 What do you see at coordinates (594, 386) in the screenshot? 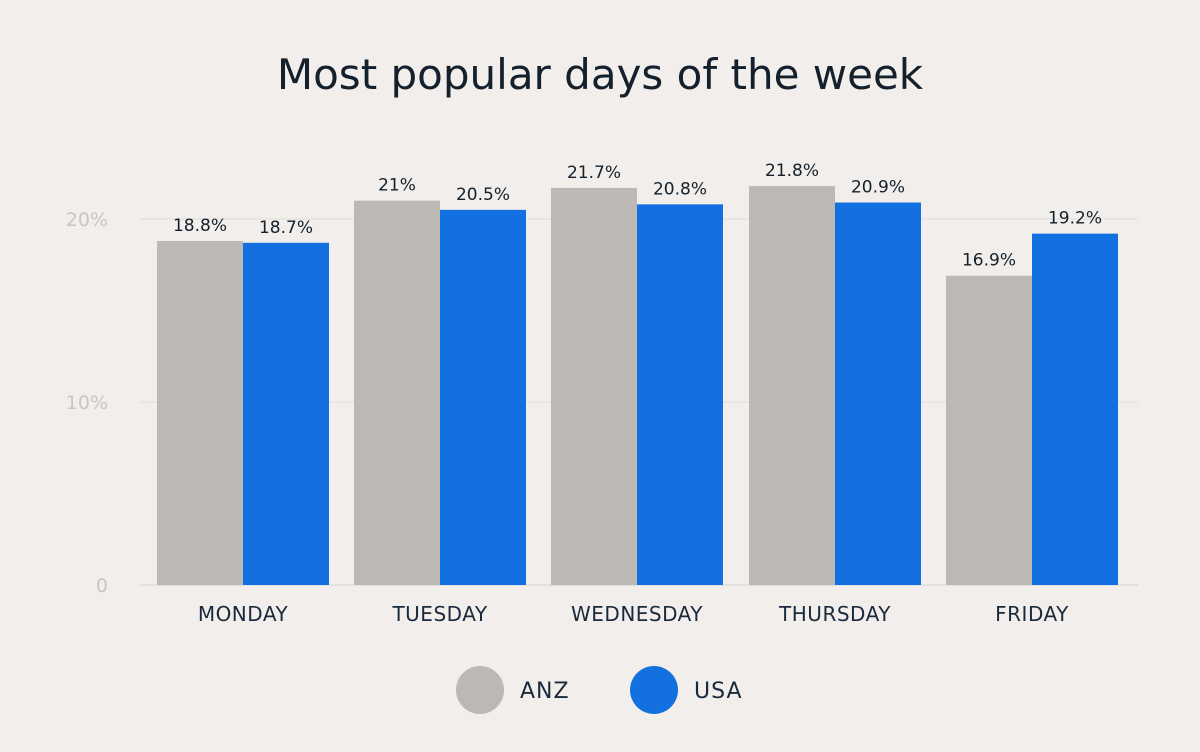
I see `bar-anz-wednesday` at bounding box center [594, 386].